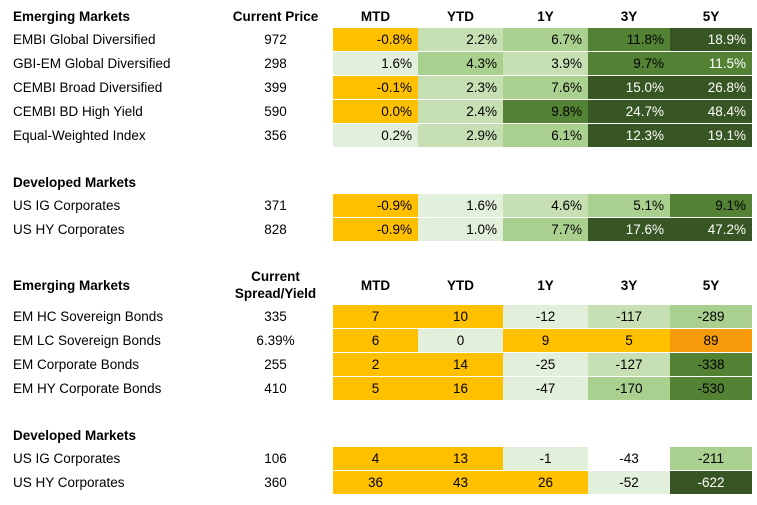 This screenshot has width=757, height=505. Describe the element at coordinates (629, 63) in the screenshot. I see `value-cell-3y: 9.7%` at that location.